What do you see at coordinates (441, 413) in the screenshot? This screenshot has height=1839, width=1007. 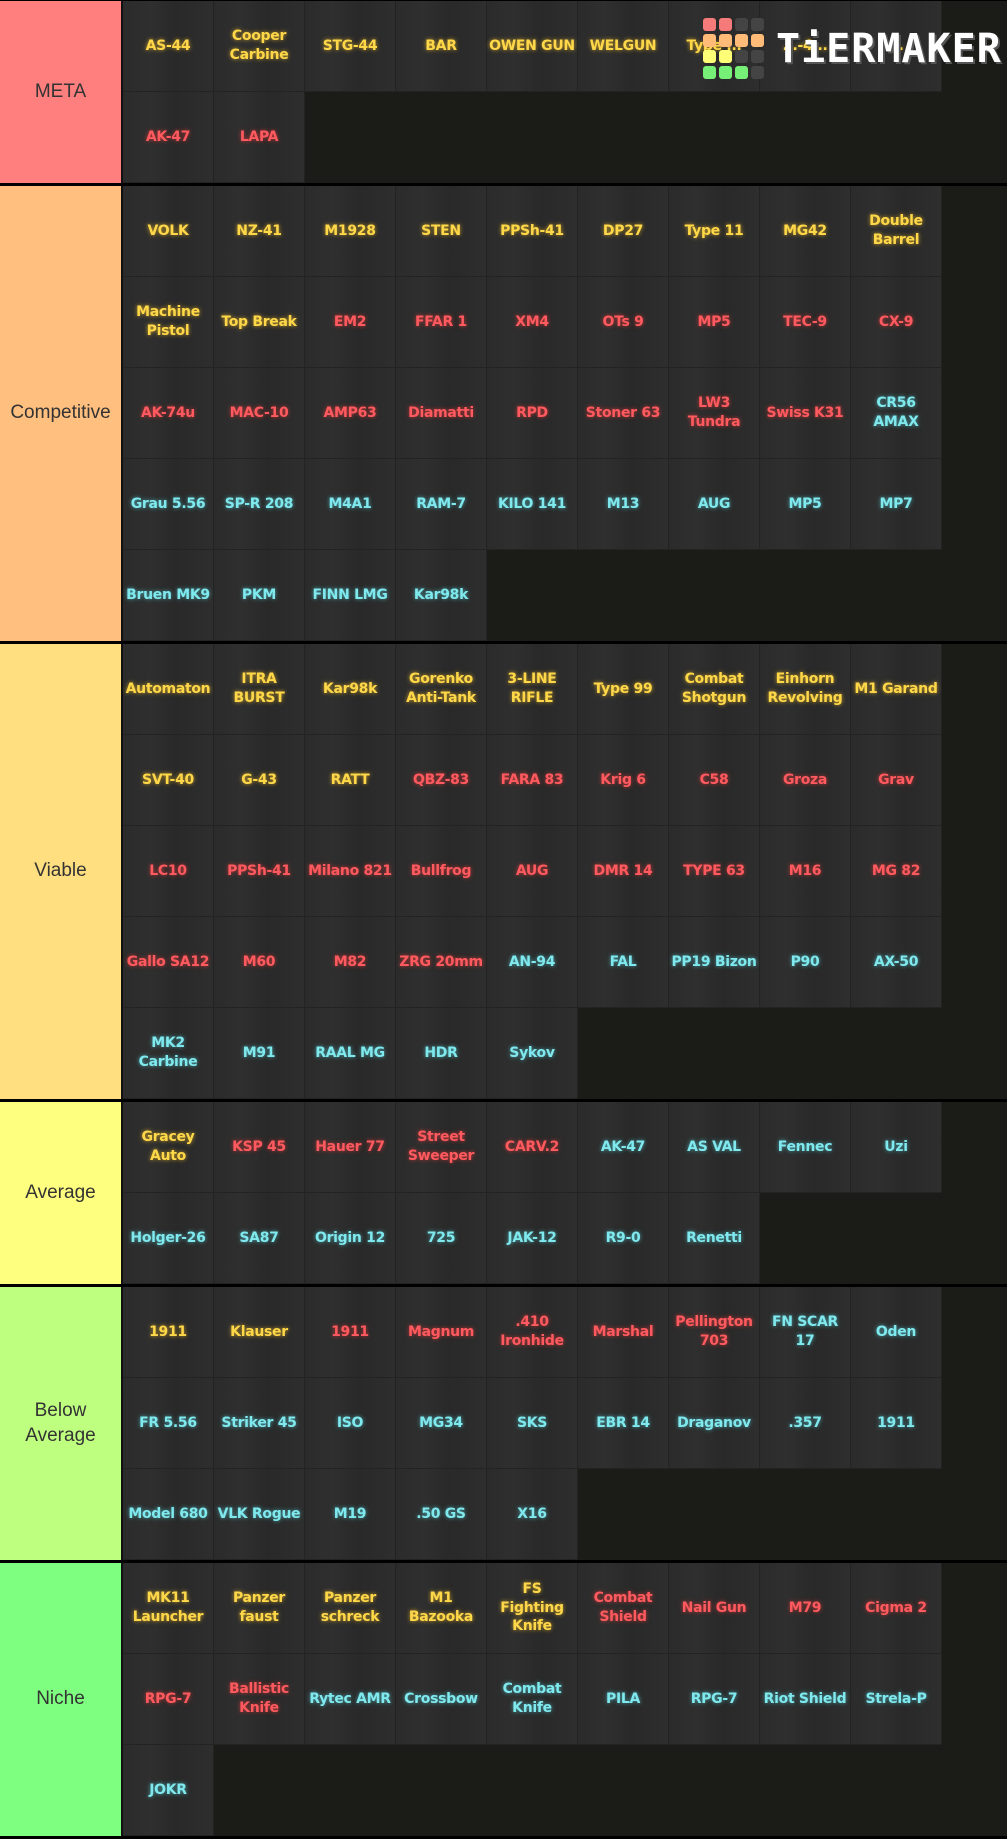 I see `tier-item: Diamatti` at bounding box center [441, 413].